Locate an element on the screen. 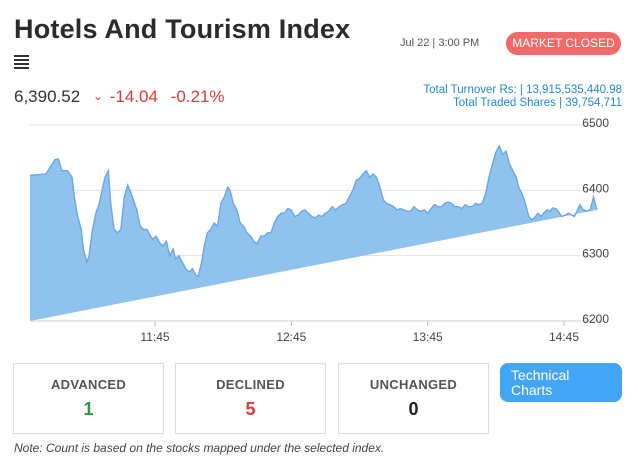 The width and height of the screenshot is (638, 469). total-turnover: Total Turnover Rs: | 13,915,535,440.98 is located at coordinates (522, 90).